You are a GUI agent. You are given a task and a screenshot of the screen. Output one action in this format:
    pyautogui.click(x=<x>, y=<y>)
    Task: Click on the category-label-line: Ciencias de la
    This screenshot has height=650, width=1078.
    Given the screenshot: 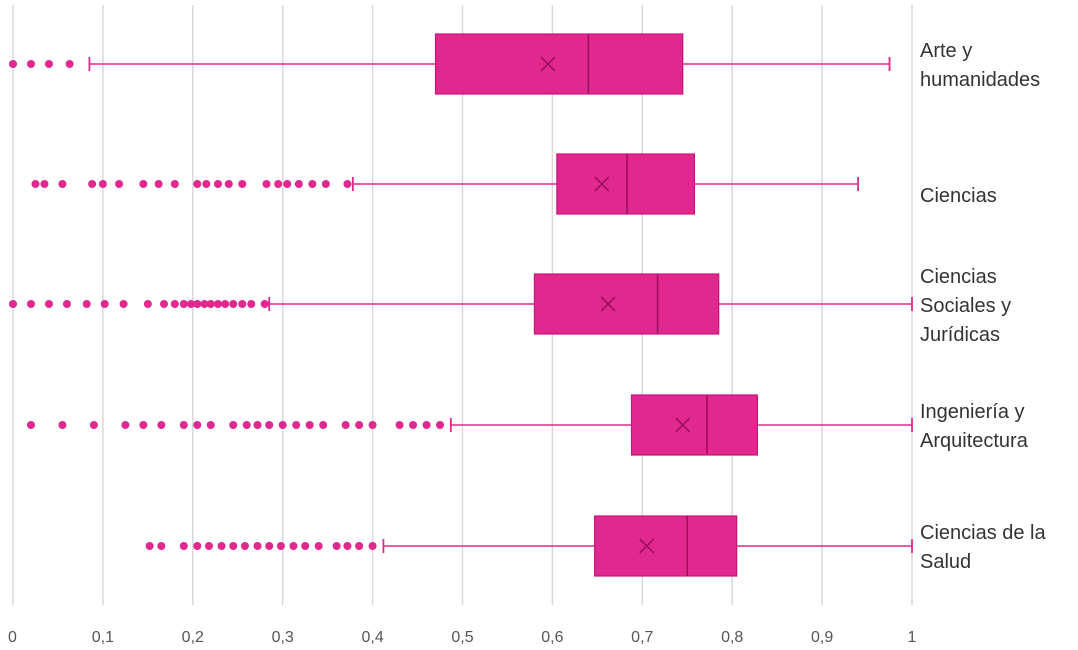 What is the action you would take?
    pyautogui.click(x=983, y=533)
    